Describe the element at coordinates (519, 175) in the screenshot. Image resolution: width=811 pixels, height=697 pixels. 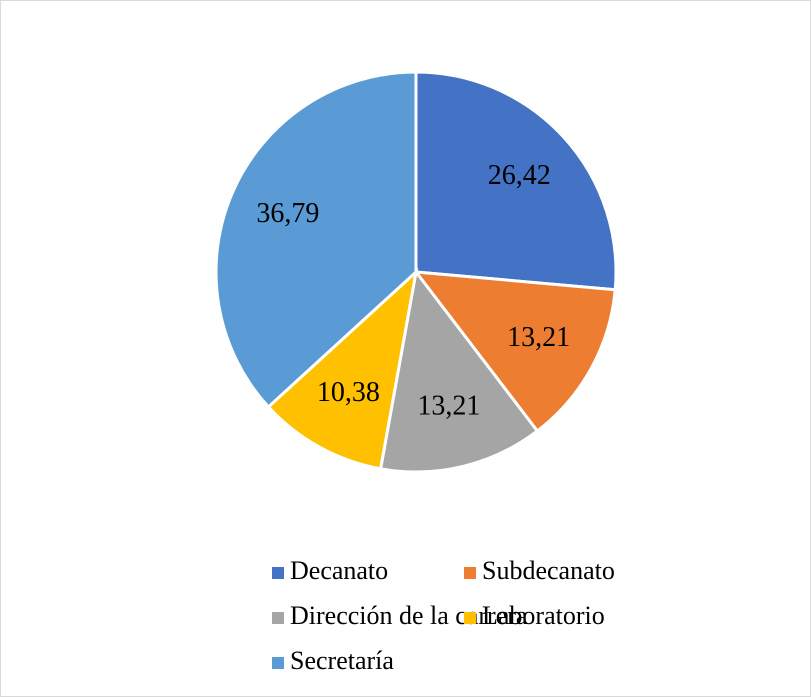
I see `data-label: 26,42` at that location.